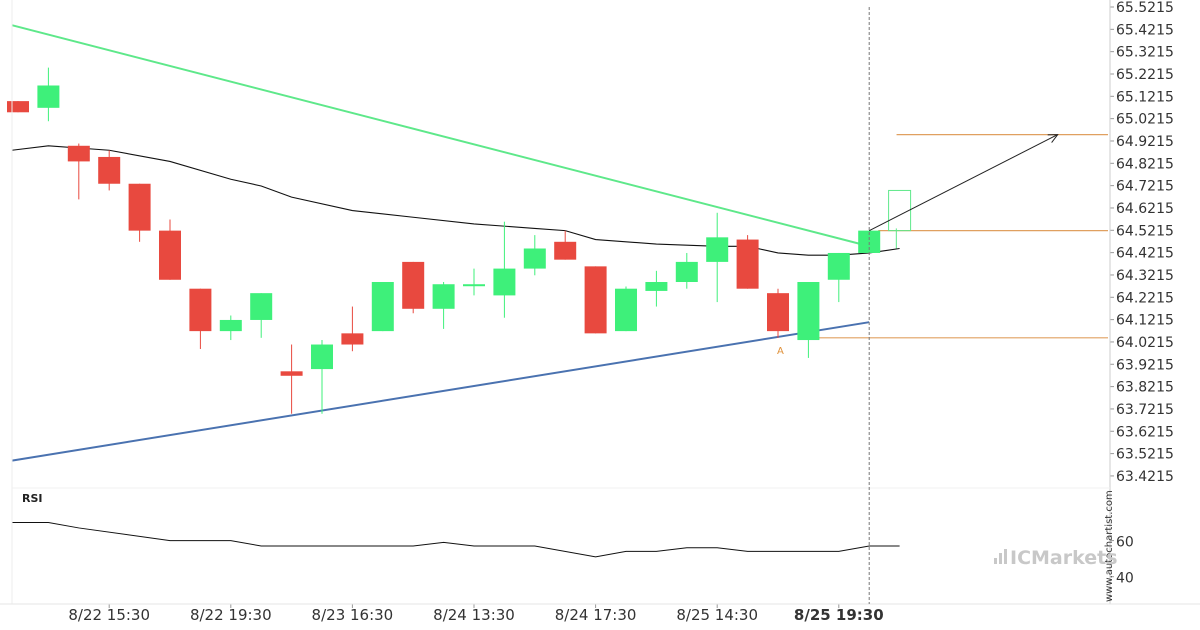  Describe the element at coordinates (1145, 477) in the screenshot. I see `price-tick-label: 63.4215` at that location.